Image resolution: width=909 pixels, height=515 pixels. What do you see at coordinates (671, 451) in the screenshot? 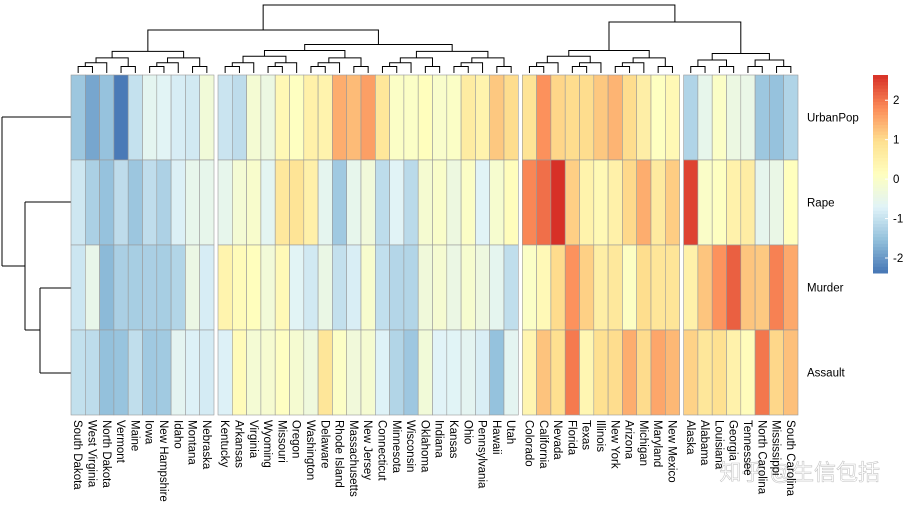
I see `column-label: New Mexico` at bounding box center [671, 451].